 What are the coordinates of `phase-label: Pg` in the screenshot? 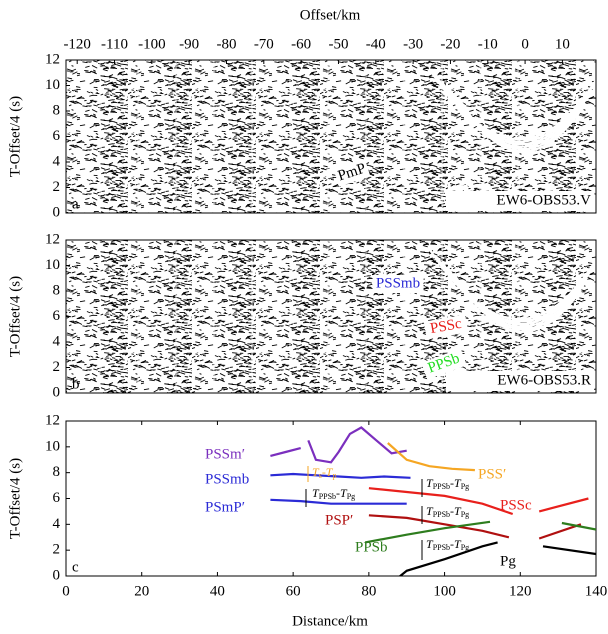 It's located at (508, 561).